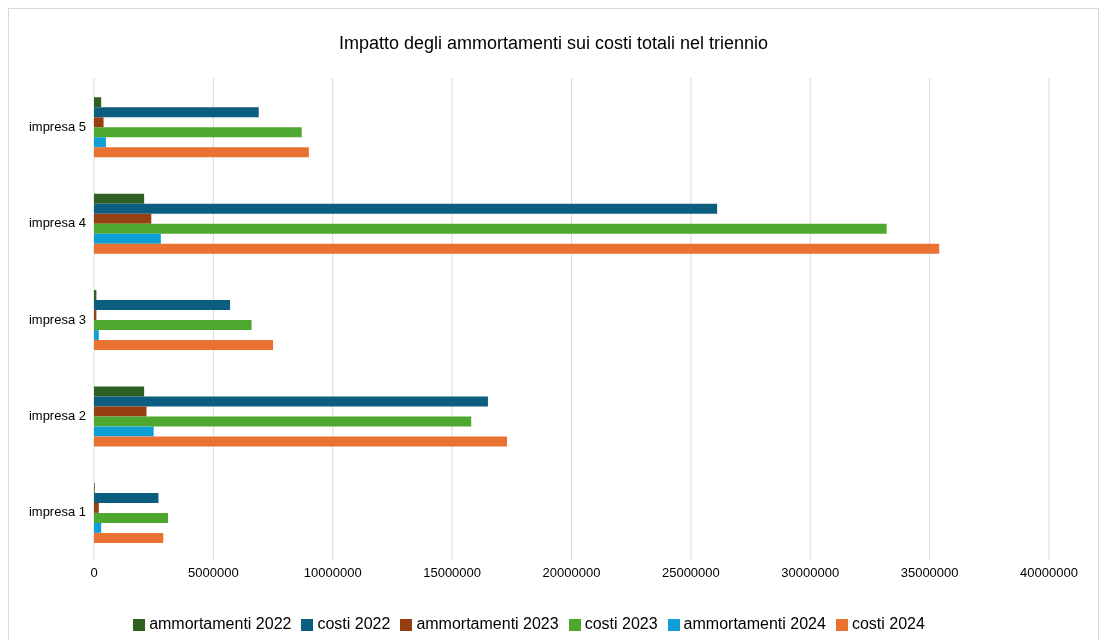 This screenshot has width=1107, height=640. I want to click on y-tick-label: impresa 1, so click(57, 512).